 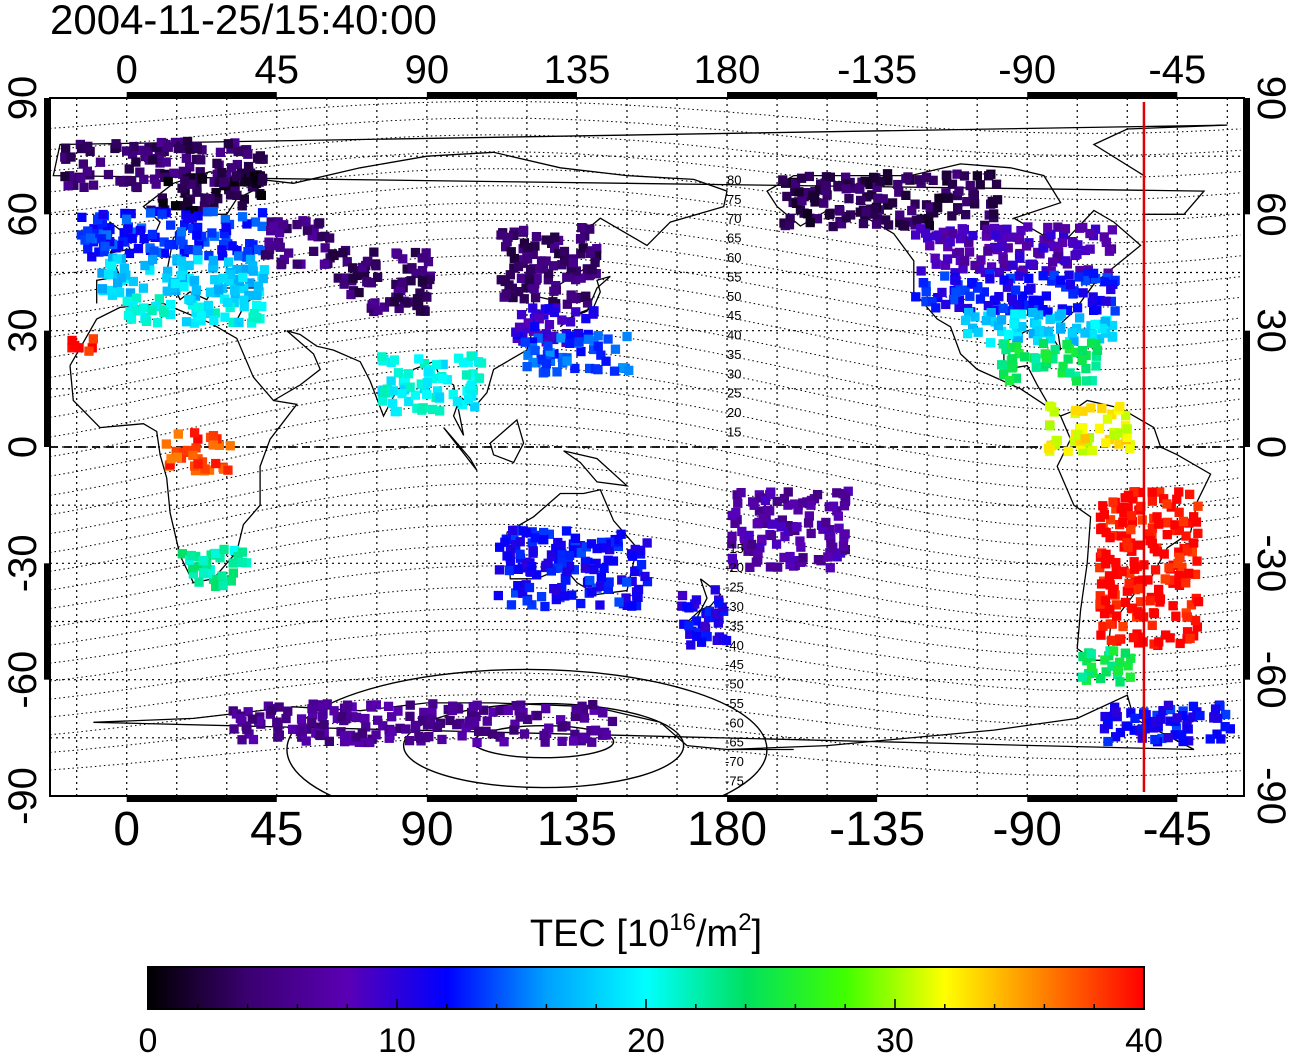 I want to click on bottom-tick-label: 180, so click(x=727, y=829).